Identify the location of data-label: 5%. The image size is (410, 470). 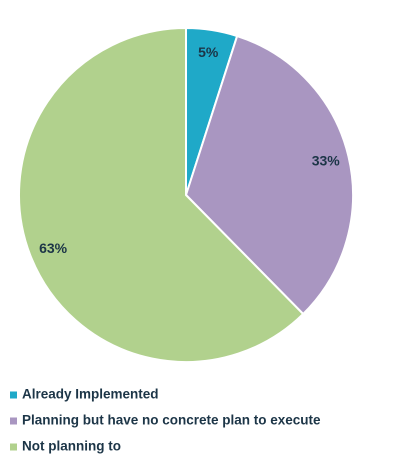
(208, 52).